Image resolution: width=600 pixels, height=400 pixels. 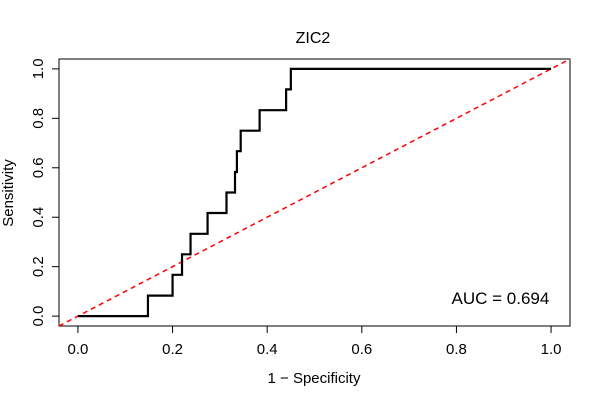 I want to click on y-tick-label: 0.2, so click(x=38, y=266).